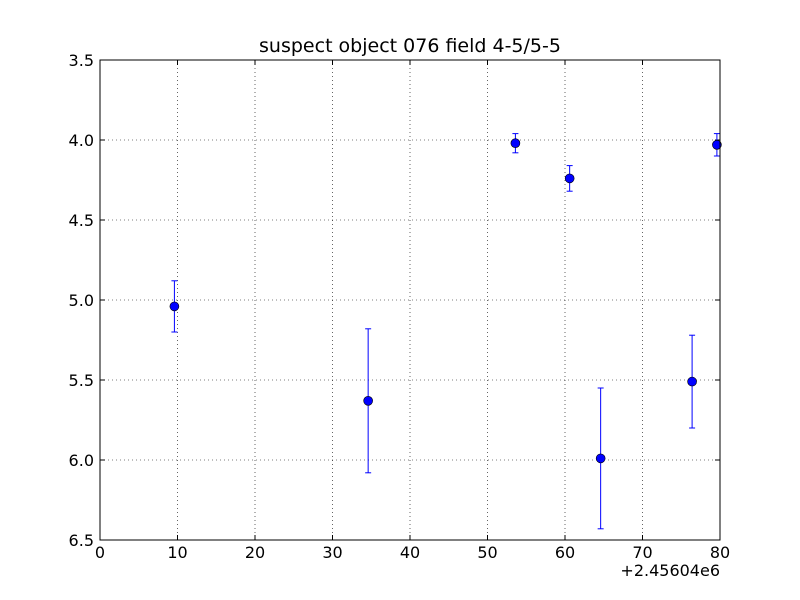  What do you see at coordinates (81, 300) in the screenshot?
I see `y-tick-label: 5.0` at bounding box center [81, 300].